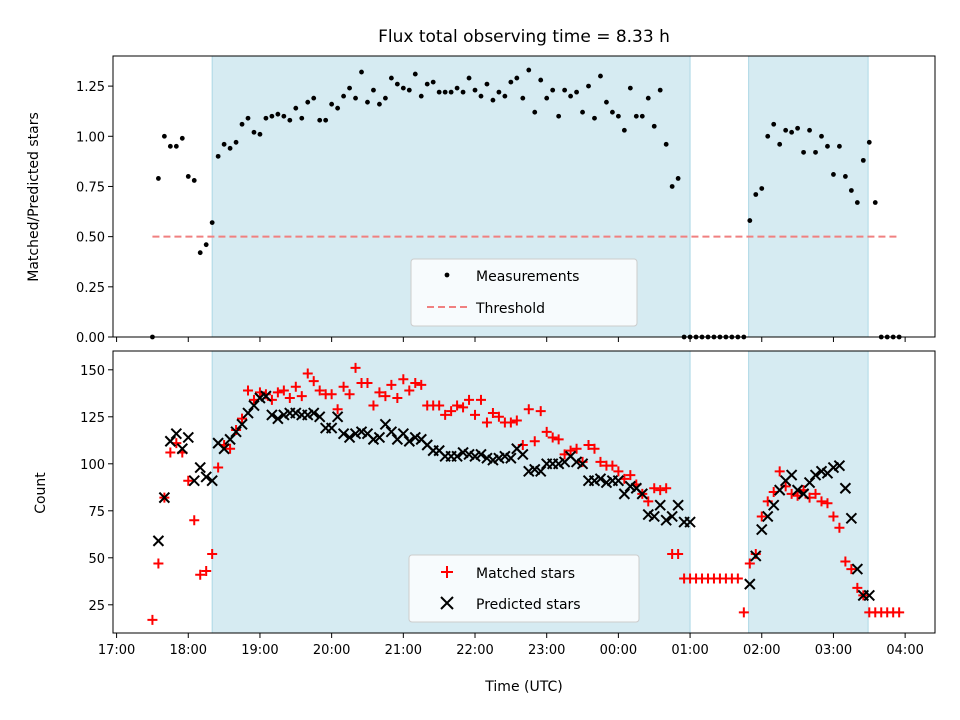 This screenshot has height=720, width=960. Describe the element at coordinates (527, 277) in the screenshot. I see `legend-measurements-label: Measurements` at that location.